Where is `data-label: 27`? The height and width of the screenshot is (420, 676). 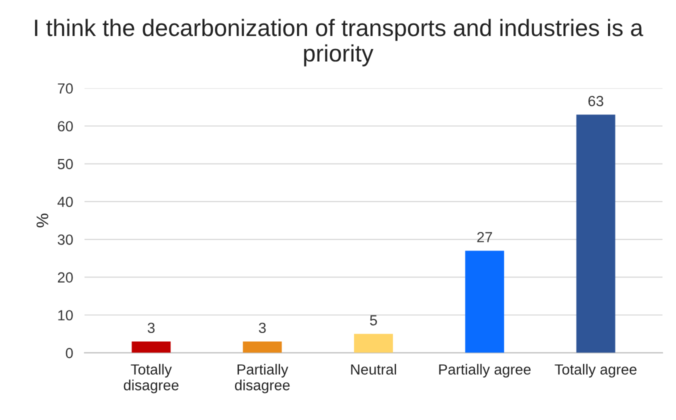
data-label: 27 is located at coordinates (484, 237).